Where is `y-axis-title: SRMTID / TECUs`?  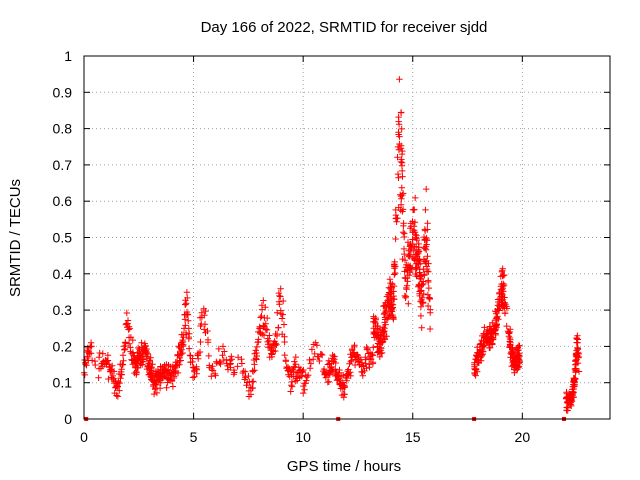
y-axis-title: SRMTID / TECUs is located at coordinates (15, 238).